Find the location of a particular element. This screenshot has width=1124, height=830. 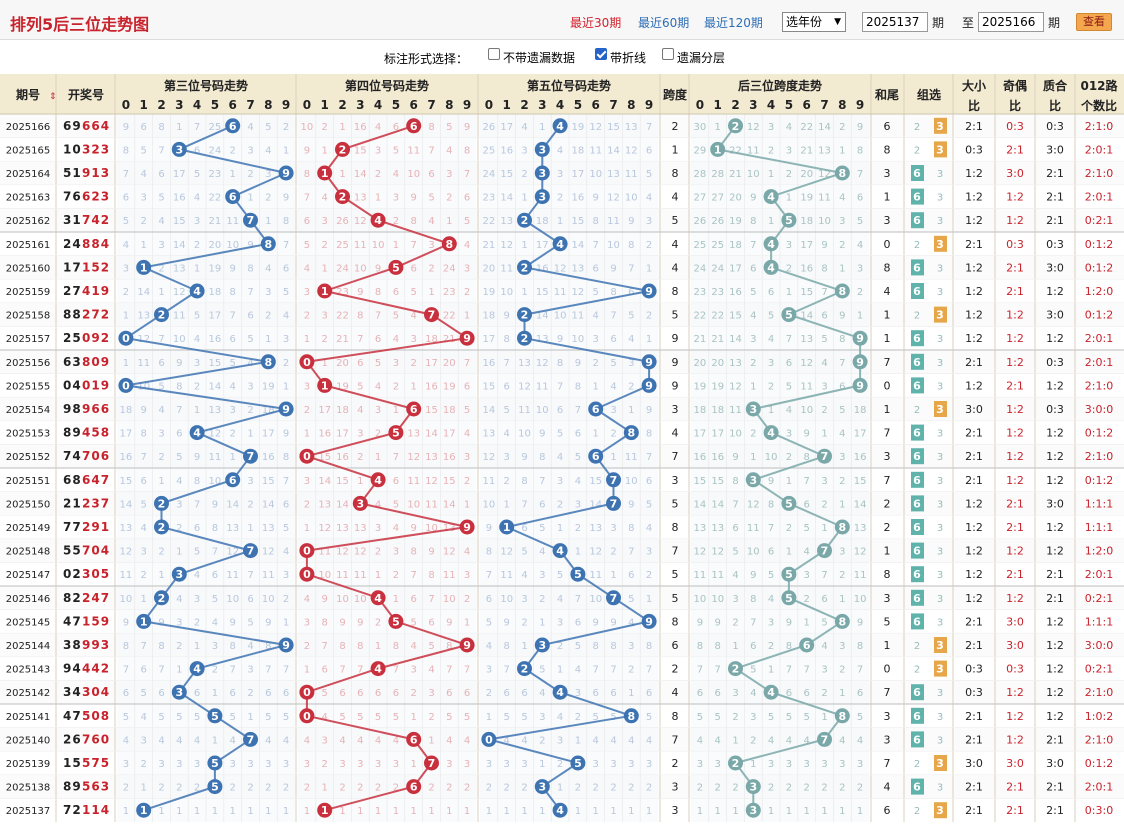

layered-omission-checkbox is located at coordinates (668, 54).